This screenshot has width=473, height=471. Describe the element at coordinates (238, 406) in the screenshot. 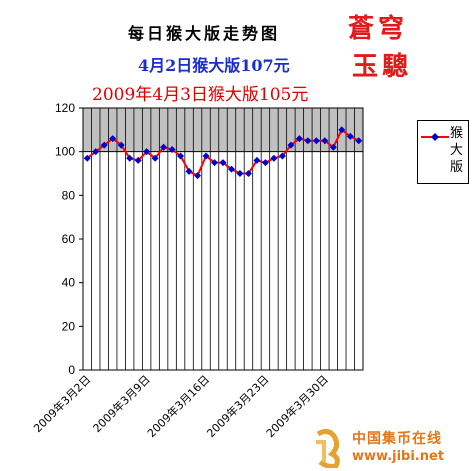

I see `x-tick-label: 2009年3月23日` at that location.